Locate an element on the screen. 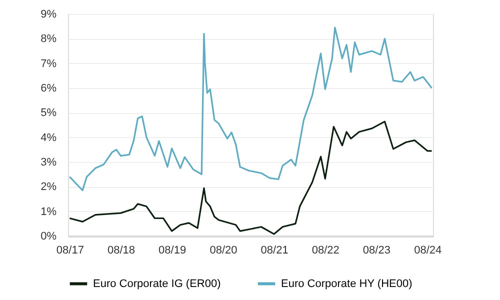 The width and height of the screenshot is (500, 300). x-tick-label: 08/20 is located at coordinates (224, 250).